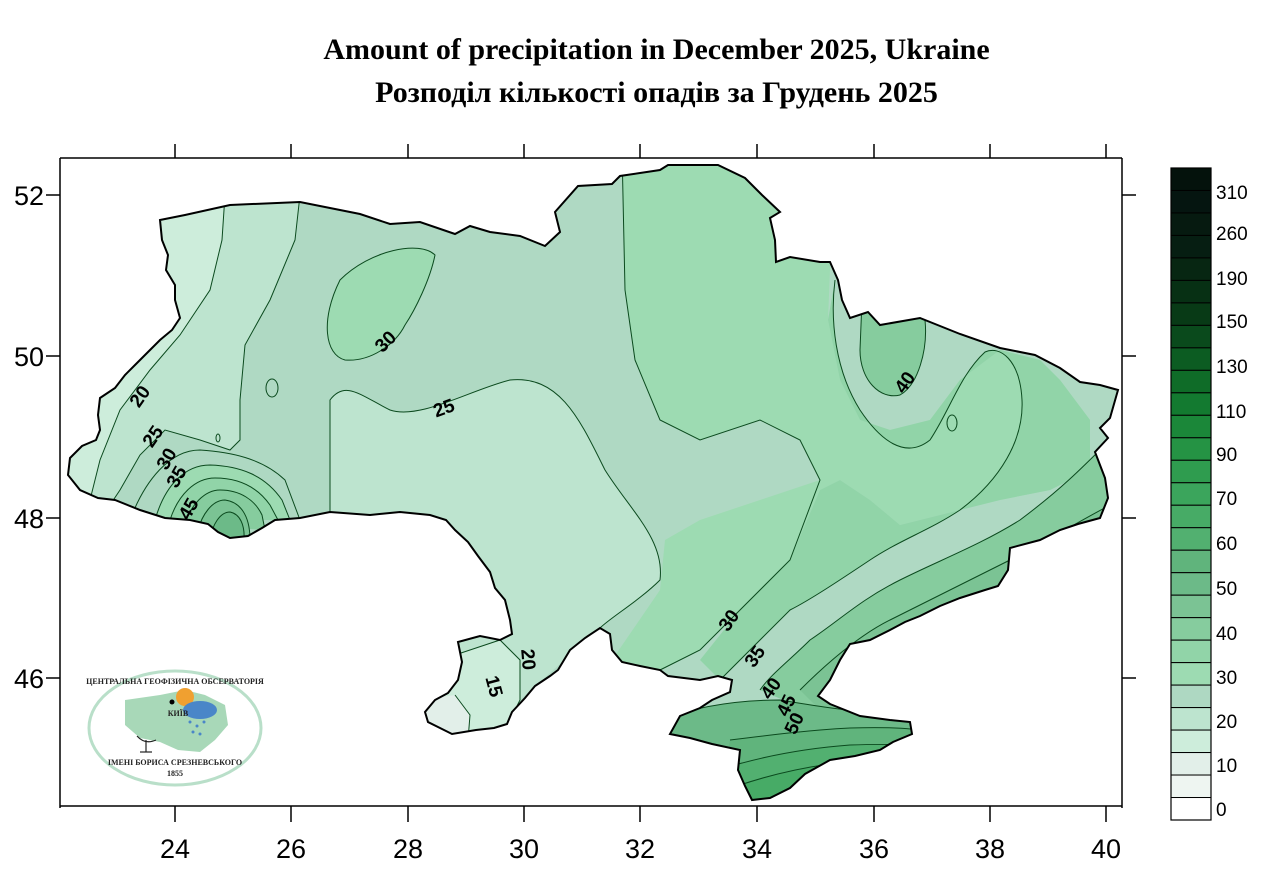 The width and height of the screenshot is (1273, 876). What do you see at coordinates (175, 849) in the screenshot?
I see `x-tick-label: 24` at bounding box center [175, 849].